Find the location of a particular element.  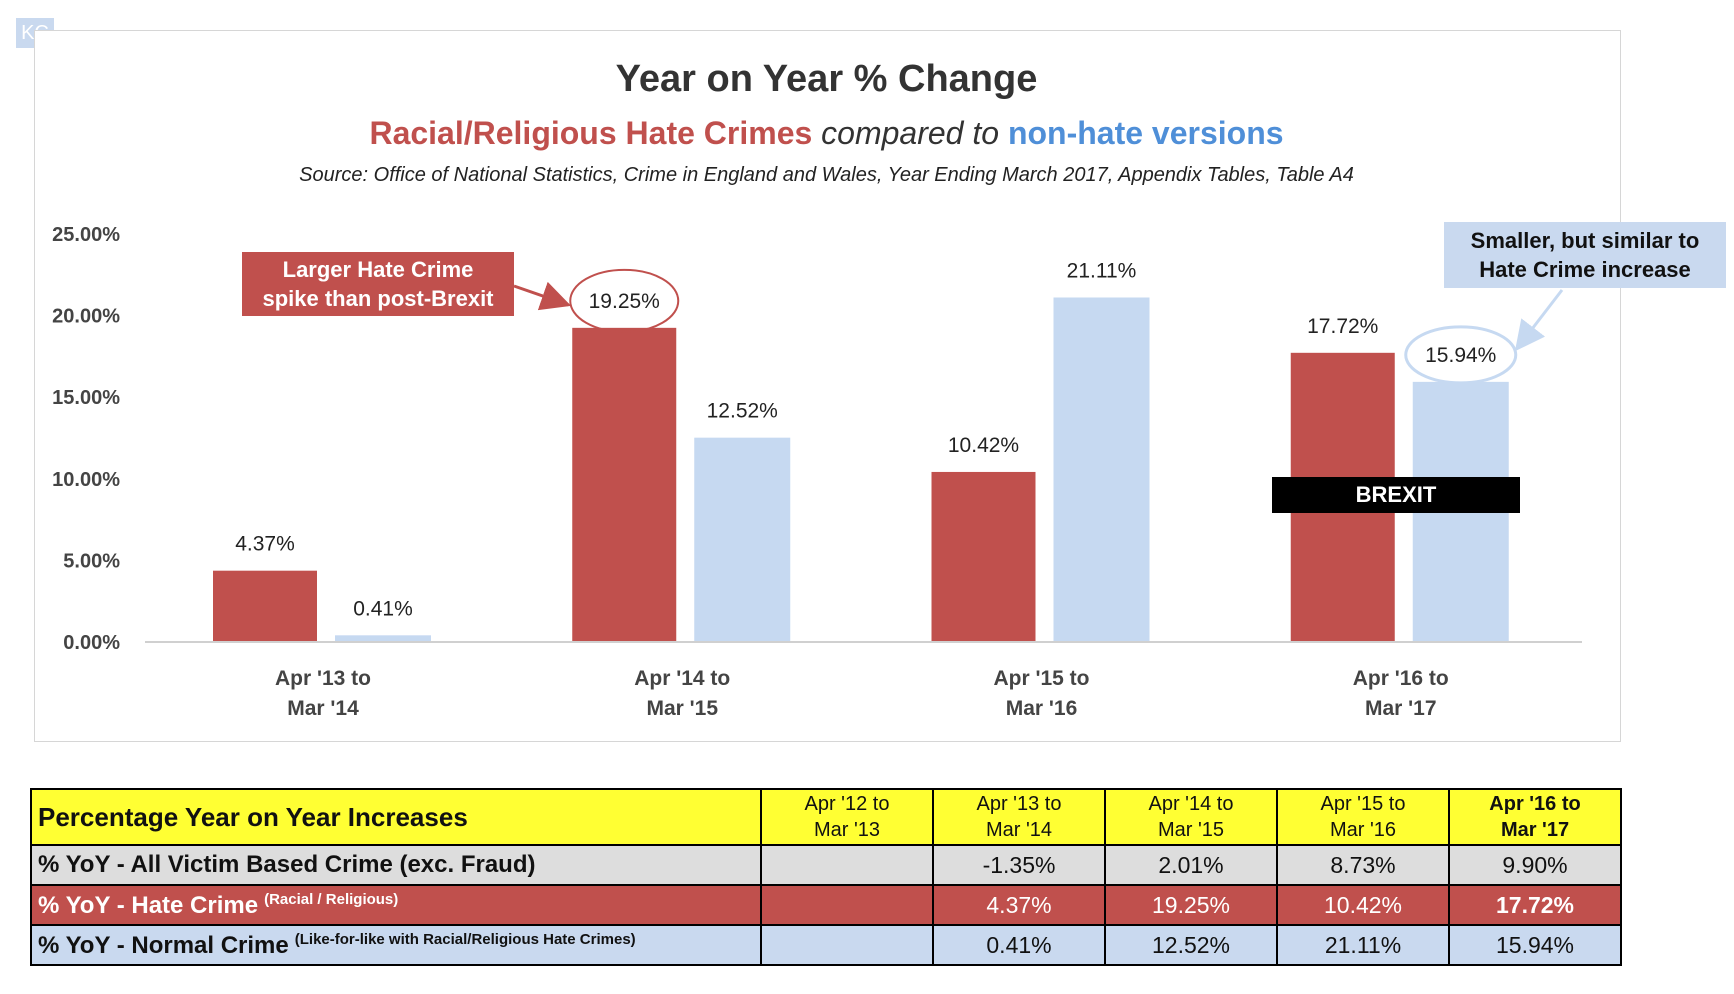

table-cell: 15.94% is located at coordinates (1535, 945).